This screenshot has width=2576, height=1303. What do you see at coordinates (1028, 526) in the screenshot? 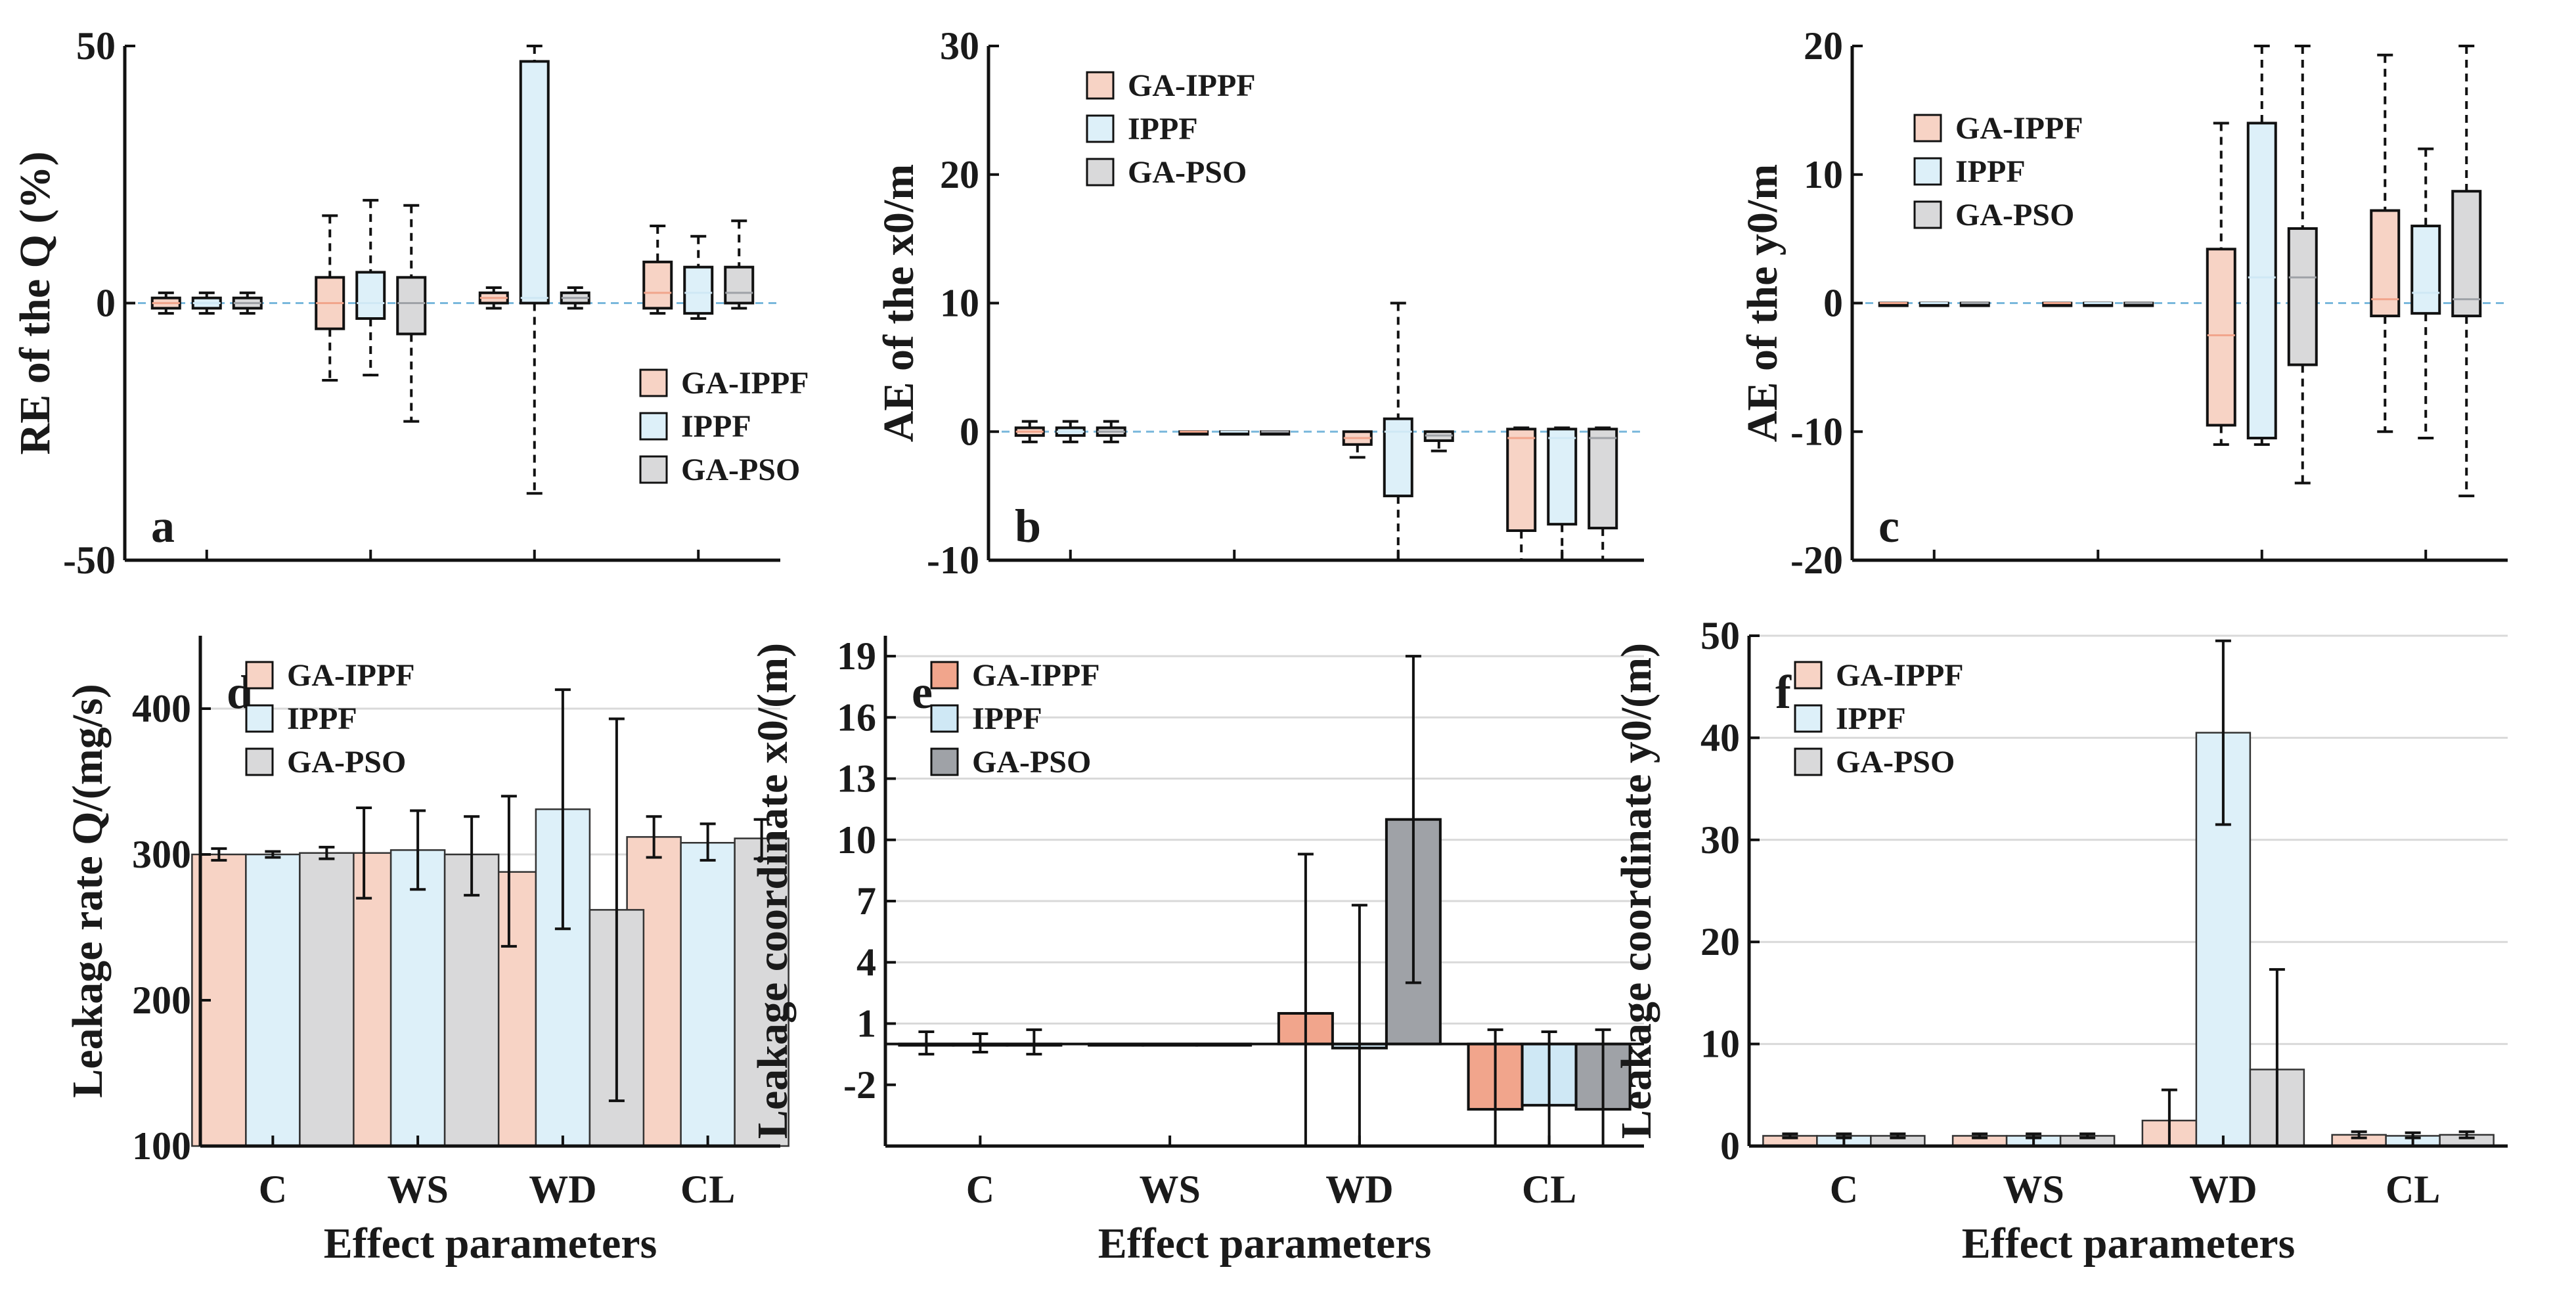
I see `panel-label: b` at bounding box center [1028, 526].